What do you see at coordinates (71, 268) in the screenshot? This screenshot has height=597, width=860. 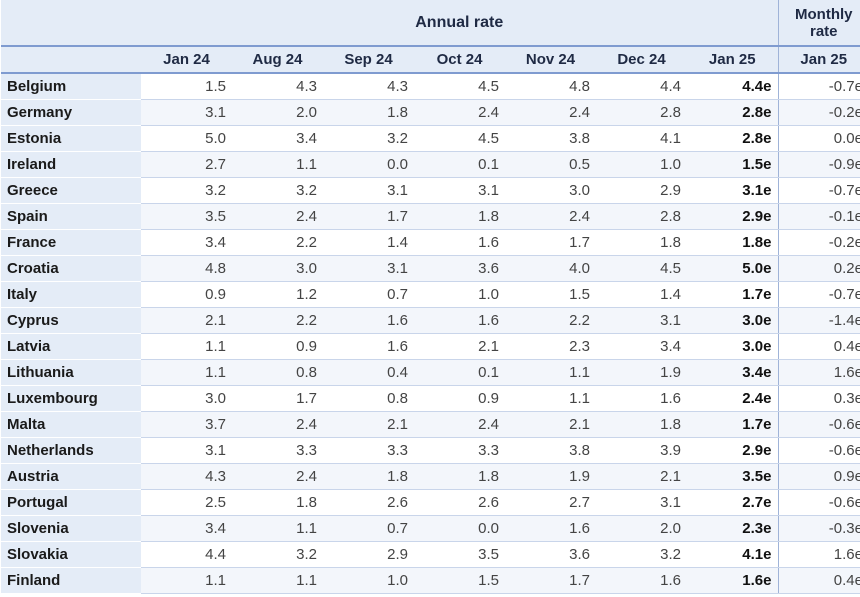 I see `country-cell: Croatia` at bounding box center [71, 268].